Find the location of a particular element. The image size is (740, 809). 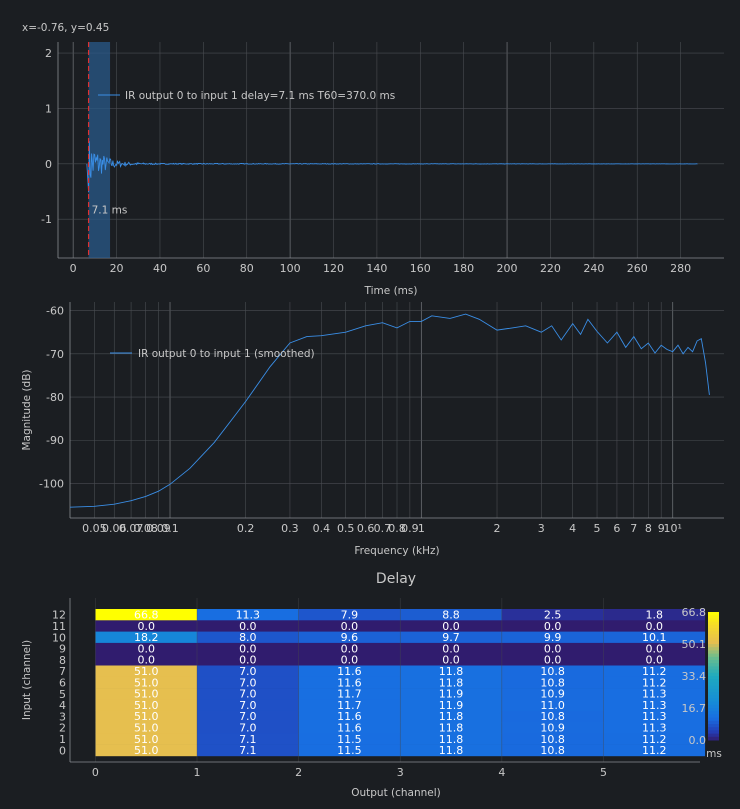

heatmap-cell-value: 7.9 is located at coordinates (350, 615).